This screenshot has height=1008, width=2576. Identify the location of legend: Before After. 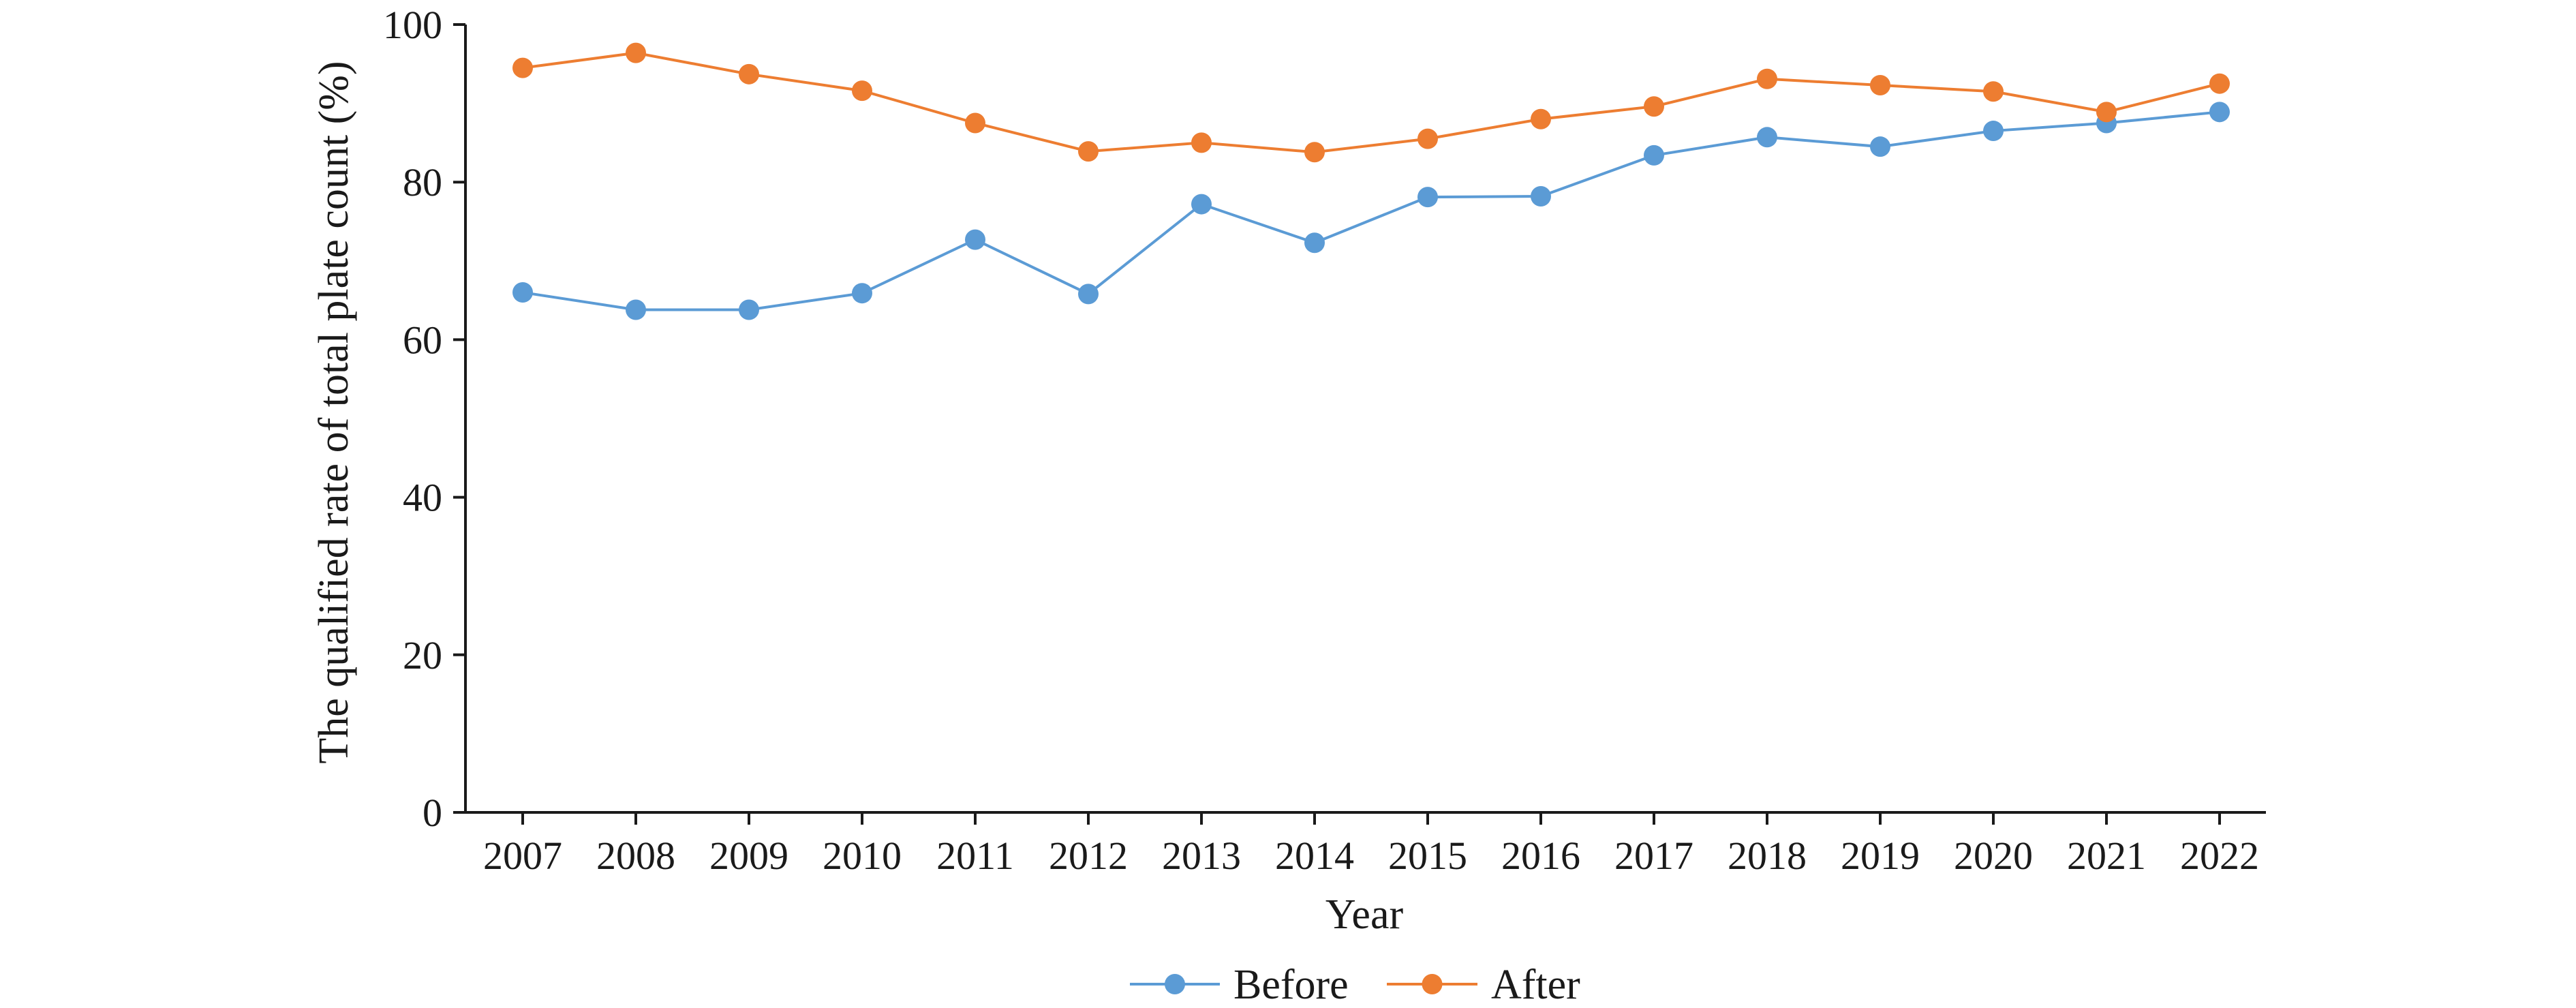
(1355, 985).